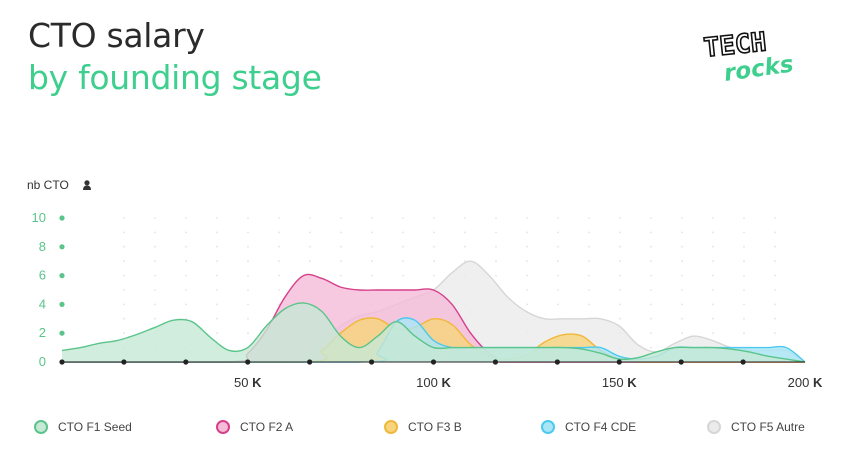 The image size is (851, 452). I want to click on y-axis: 0 2 4 6 8 10, so click(48, 289).